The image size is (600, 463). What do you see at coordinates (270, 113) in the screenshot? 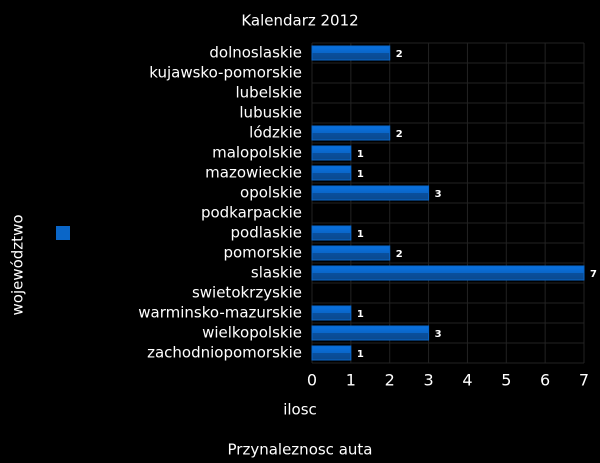
I see `y-tick-label: lubuskie` at bounding box center [270, 113].